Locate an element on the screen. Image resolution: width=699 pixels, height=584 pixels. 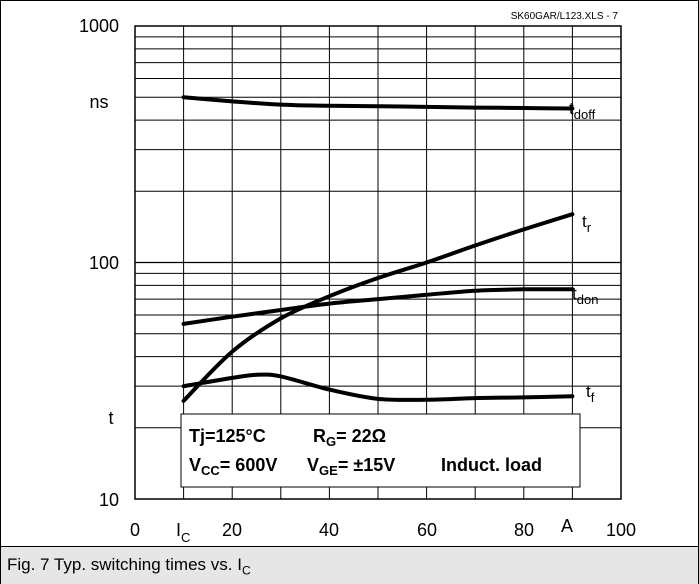
series-line-tdon is located at coordinates (378, 306).